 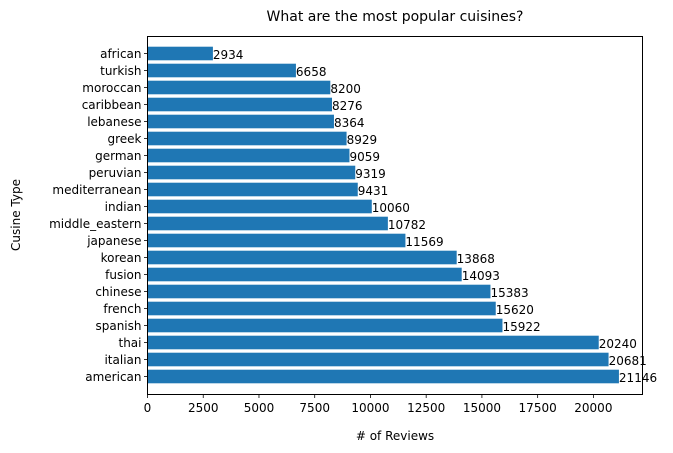 I want to click on x-axis-title: # of Reviews, so click(x=395, y=436).